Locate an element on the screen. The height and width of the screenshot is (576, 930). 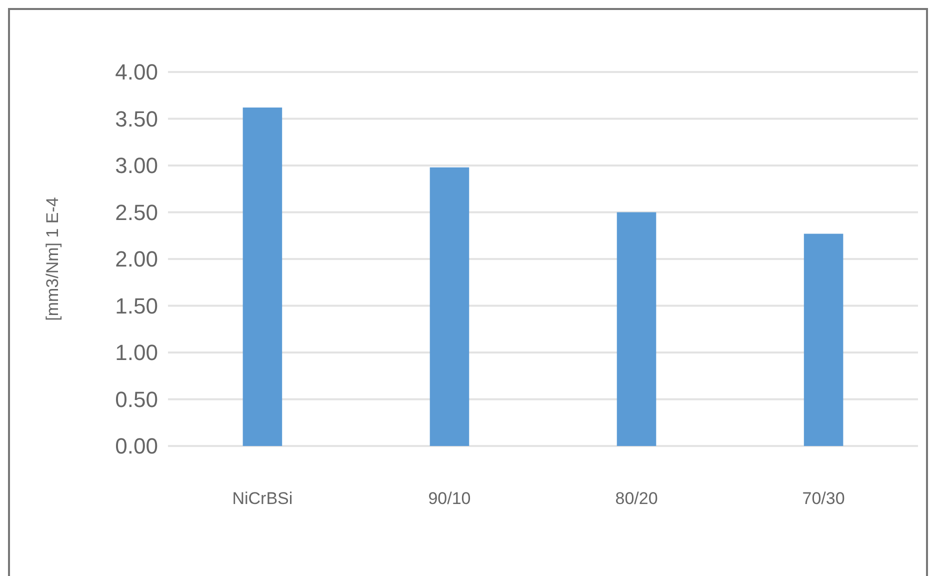
y-tick-label: 1.50 is located at coordinates (136, 305).